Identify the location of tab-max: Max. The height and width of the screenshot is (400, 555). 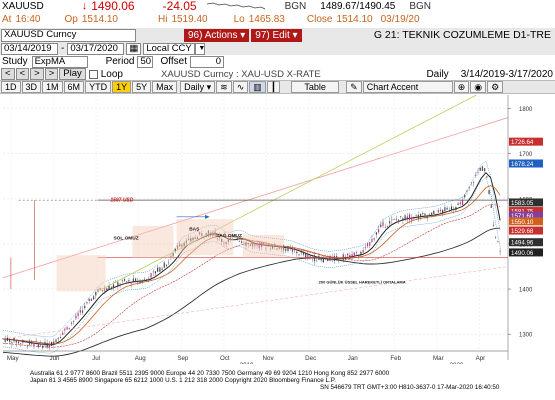
(165, 87).